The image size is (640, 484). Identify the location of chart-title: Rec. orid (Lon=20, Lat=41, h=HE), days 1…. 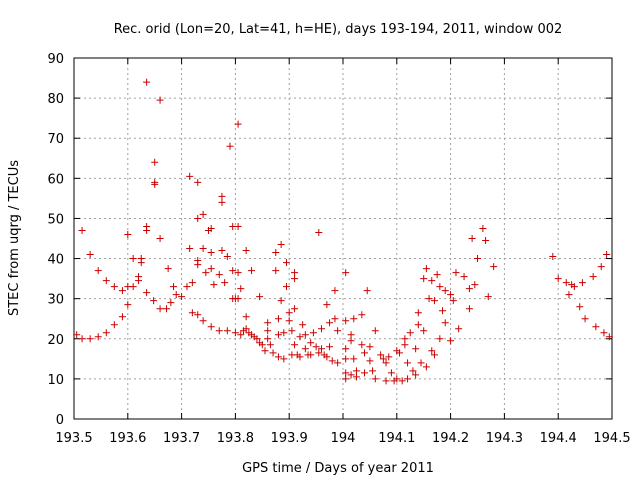
(338, 29).